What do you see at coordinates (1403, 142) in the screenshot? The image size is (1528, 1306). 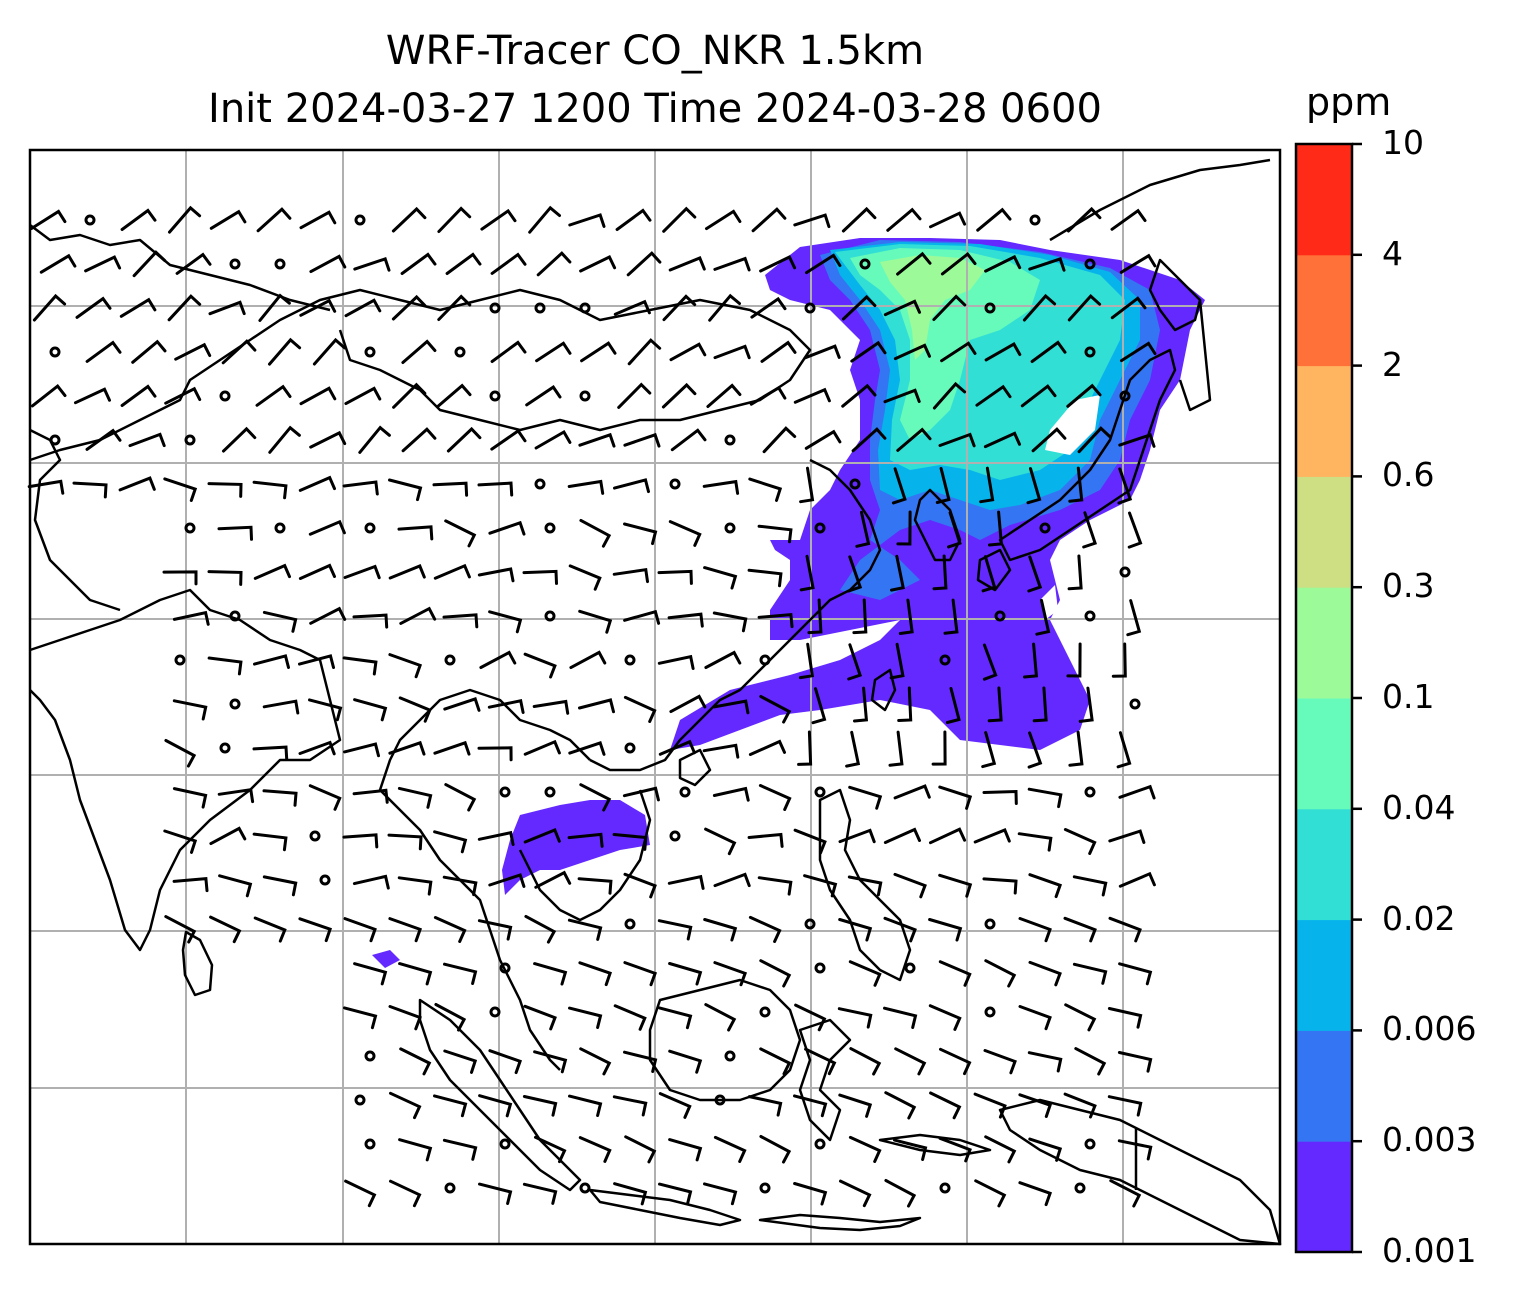 I see `colorbar-label: 10` at bounding box center [1403, 142].